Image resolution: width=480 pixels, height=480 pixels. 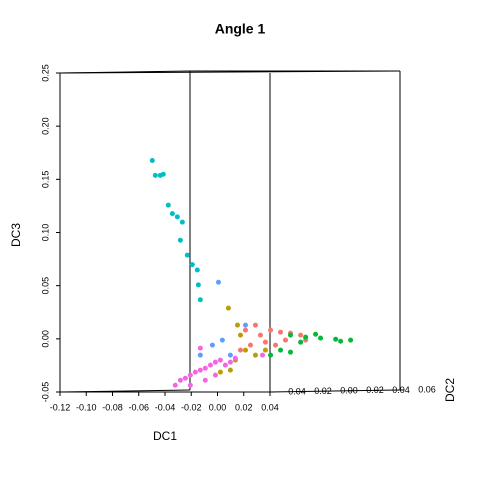 What do you see at coordinates (191, 407) in the screenshot?
I see `x-tick-label: -0.02` at bounding box center [191, 407].